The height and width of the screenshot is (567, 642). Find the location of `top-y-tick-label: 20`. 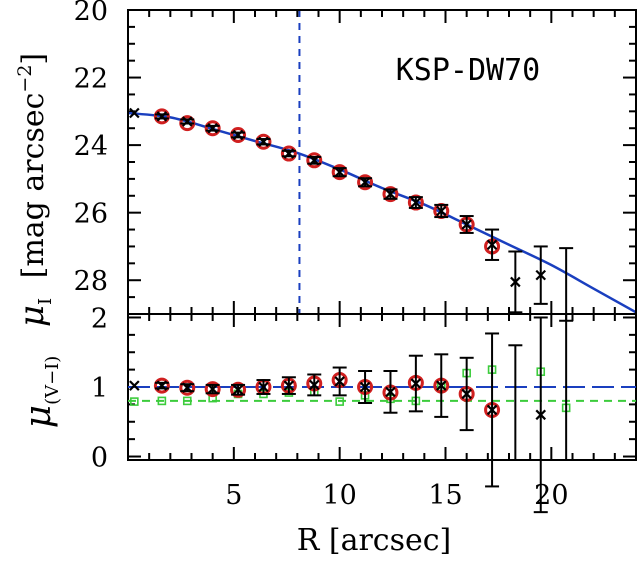

top-y-tick-label: 20 is located at coordinates (91, 13).